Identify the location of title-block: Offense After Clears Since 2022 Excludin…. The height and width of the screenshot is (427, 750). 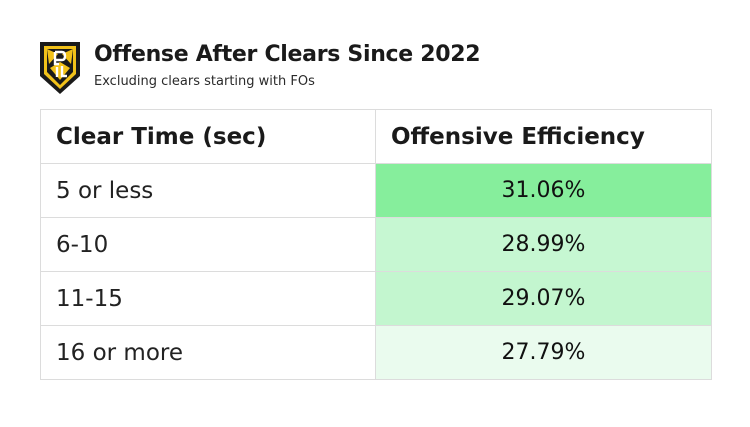
(287, 66).